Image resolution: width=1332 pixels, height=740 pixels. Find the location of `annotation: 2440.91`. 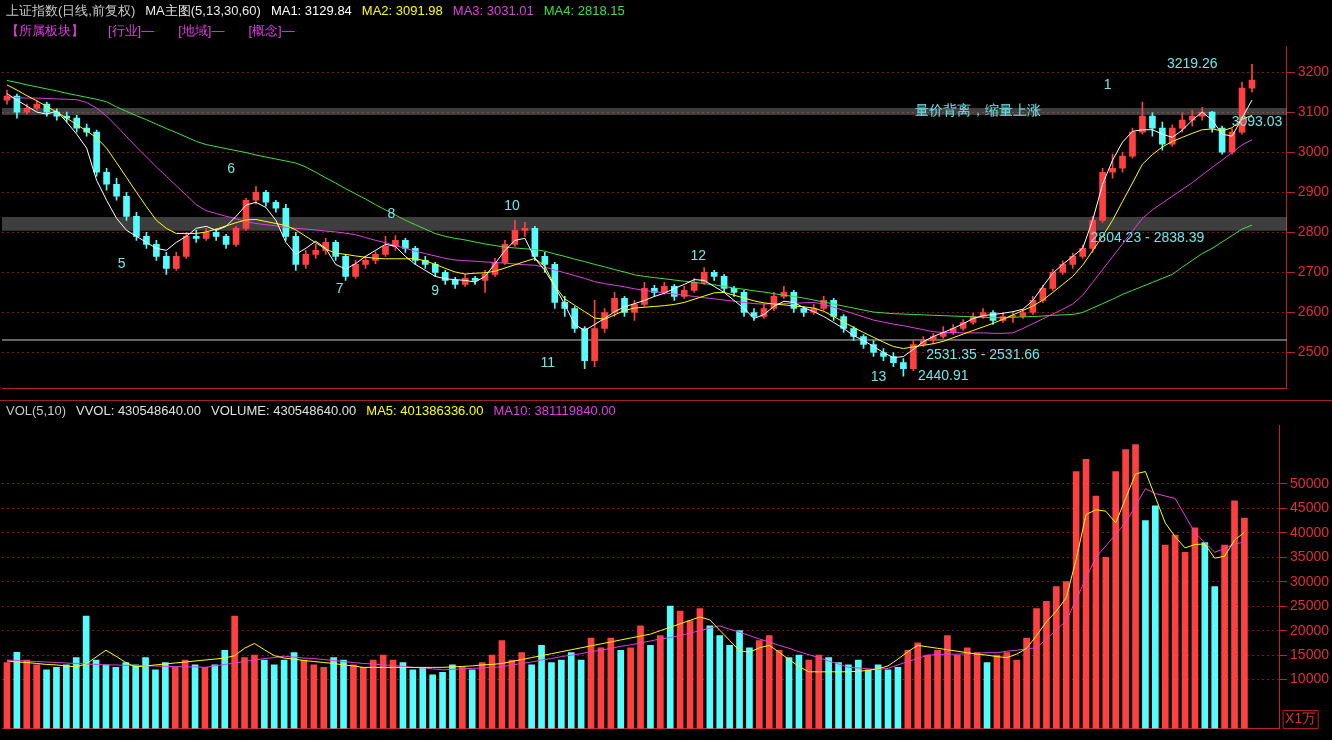

annotation: 2440.91 is located at coordinates (943, 375).